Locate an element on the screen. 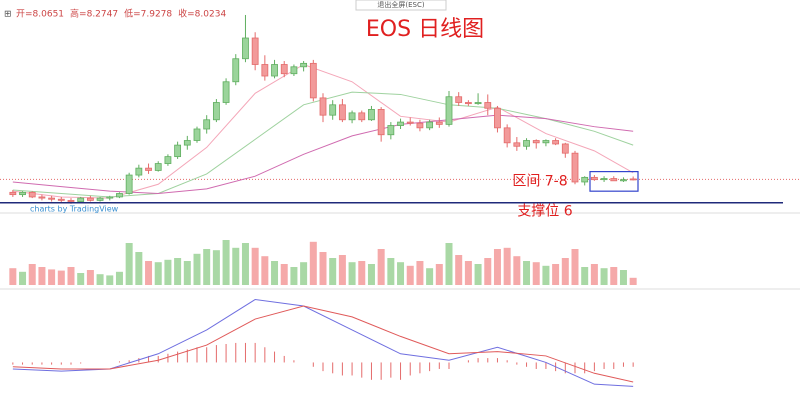 The width and height of the screenshot is (800, 400). exit-button-label: 退出全屏(ESC) is located at coordinates (400, 4).